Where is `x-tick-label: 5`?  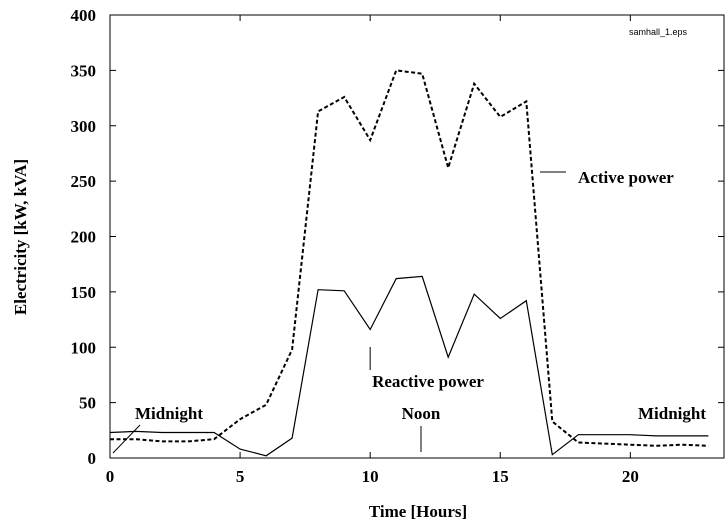 x-tick-label: 5 is located at coordinates (240, 476).